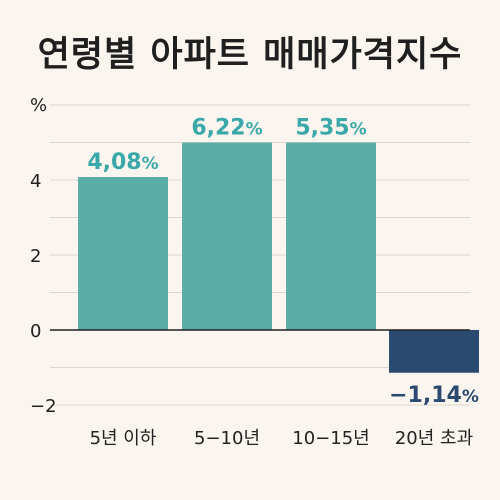  What do you see at coordinates (122, 162) in the screenshot?
I see `data-label: 4,08%` at bounding box center [122, 162].